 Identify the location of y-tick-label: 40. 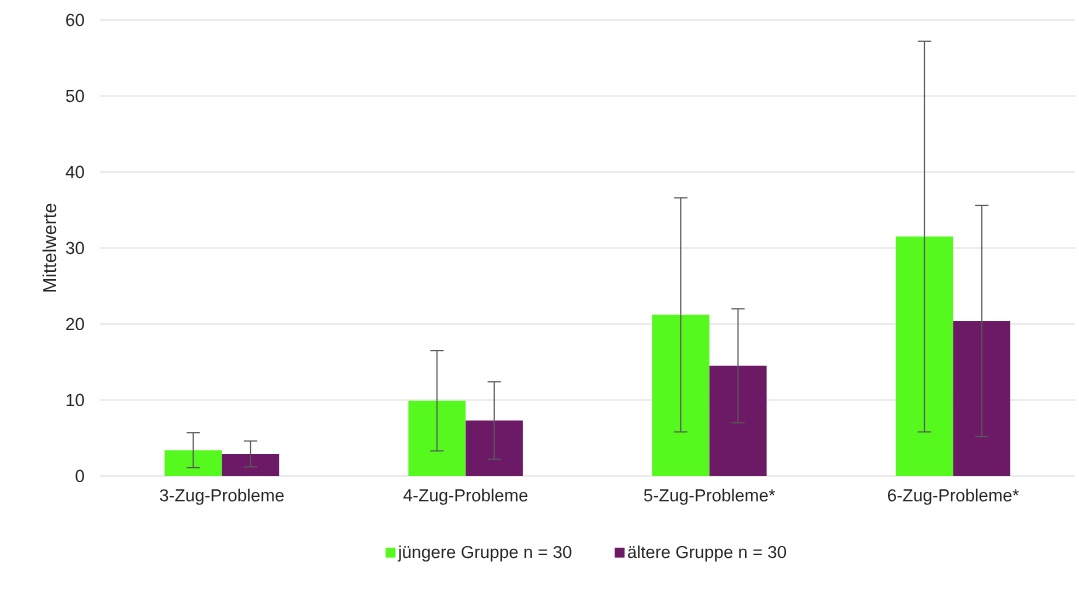
(74, 172).